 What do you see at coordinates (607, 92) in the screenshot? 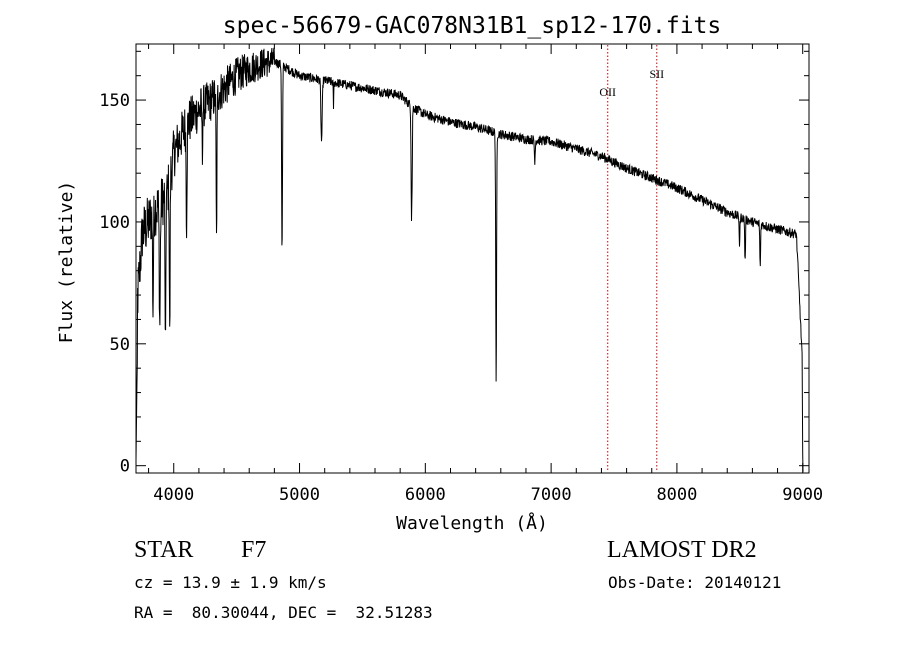
I see `marked-line-label: OII` at bounding box center [607, 92].